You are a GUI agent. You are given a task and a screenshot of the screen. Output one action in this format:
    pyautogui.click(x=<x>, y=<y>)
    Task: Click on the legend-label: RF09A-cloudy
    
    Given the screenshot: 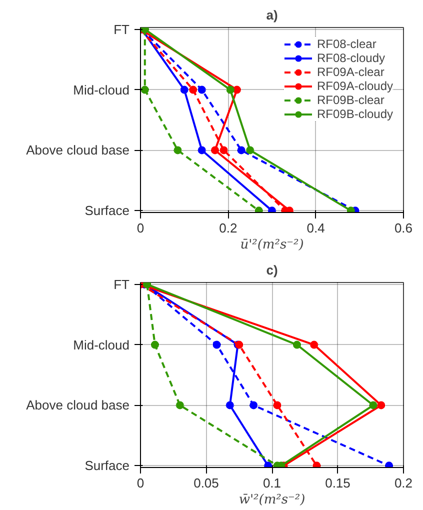 What is the action you would take?
    pyautogui.click(x=354, y=86)
    